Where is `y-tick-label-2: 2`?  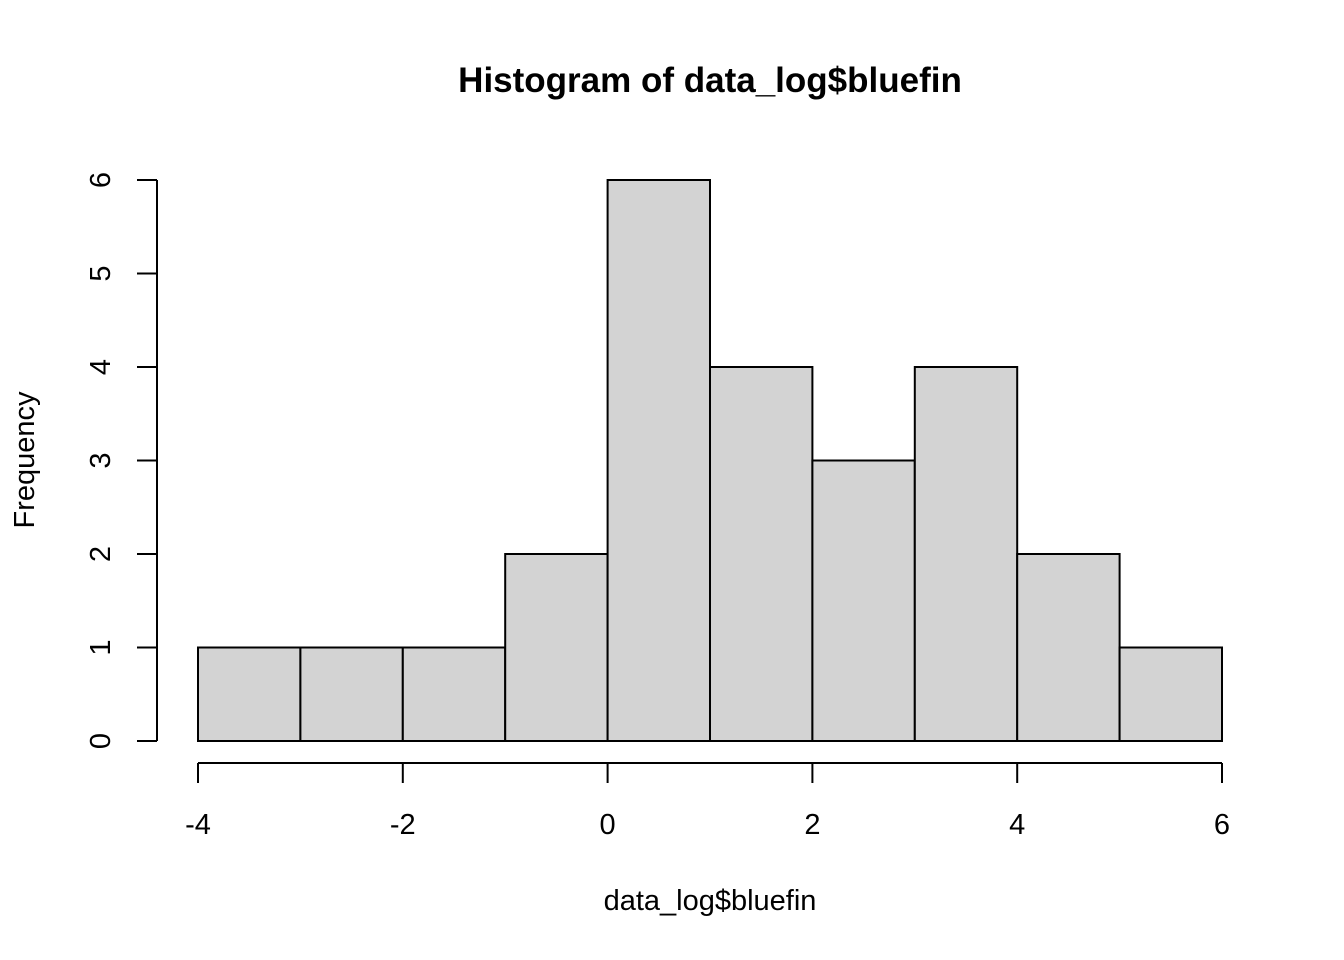 y-tick-label-2: 2 is located at coordinates (101, 554).